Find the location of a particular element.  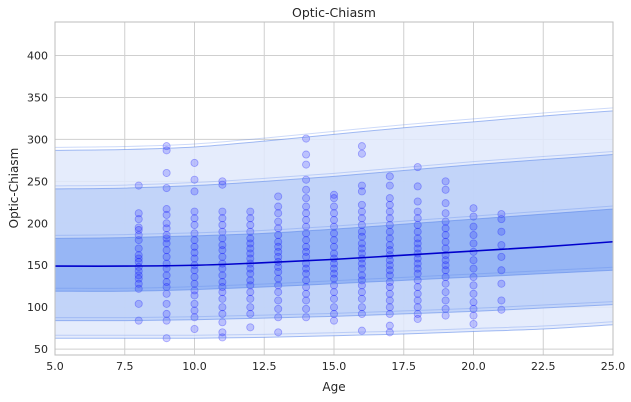

y-tick-label: 400 is located at coordinates (37, 56).